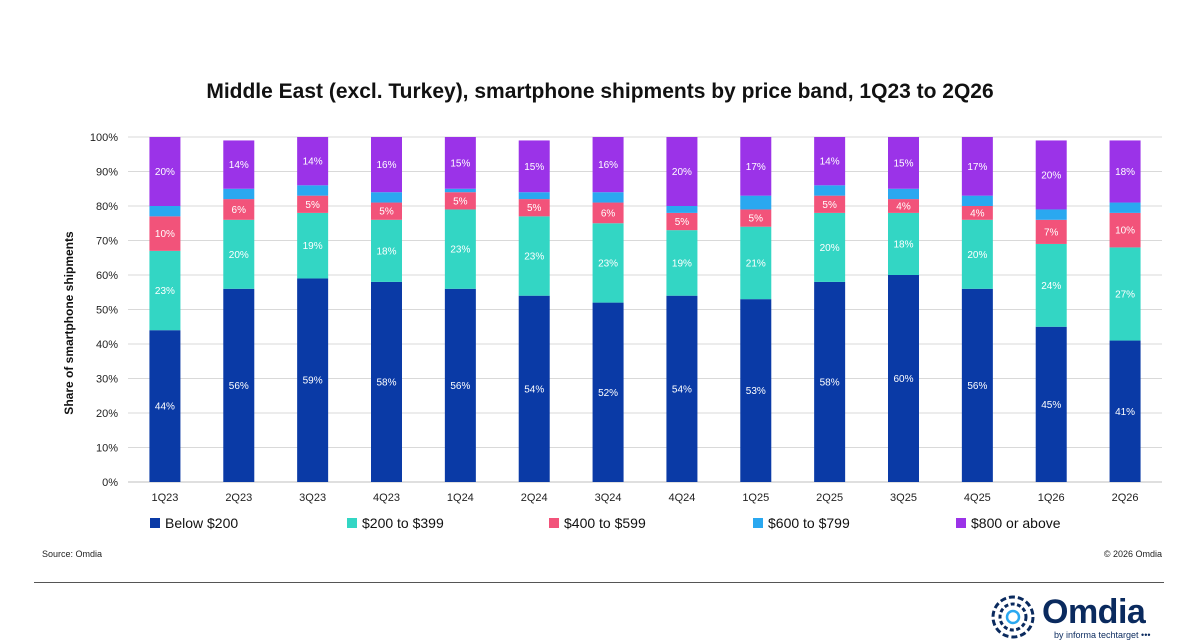  I want to click on x-tick-label: 3Q25, so click(903, 498).